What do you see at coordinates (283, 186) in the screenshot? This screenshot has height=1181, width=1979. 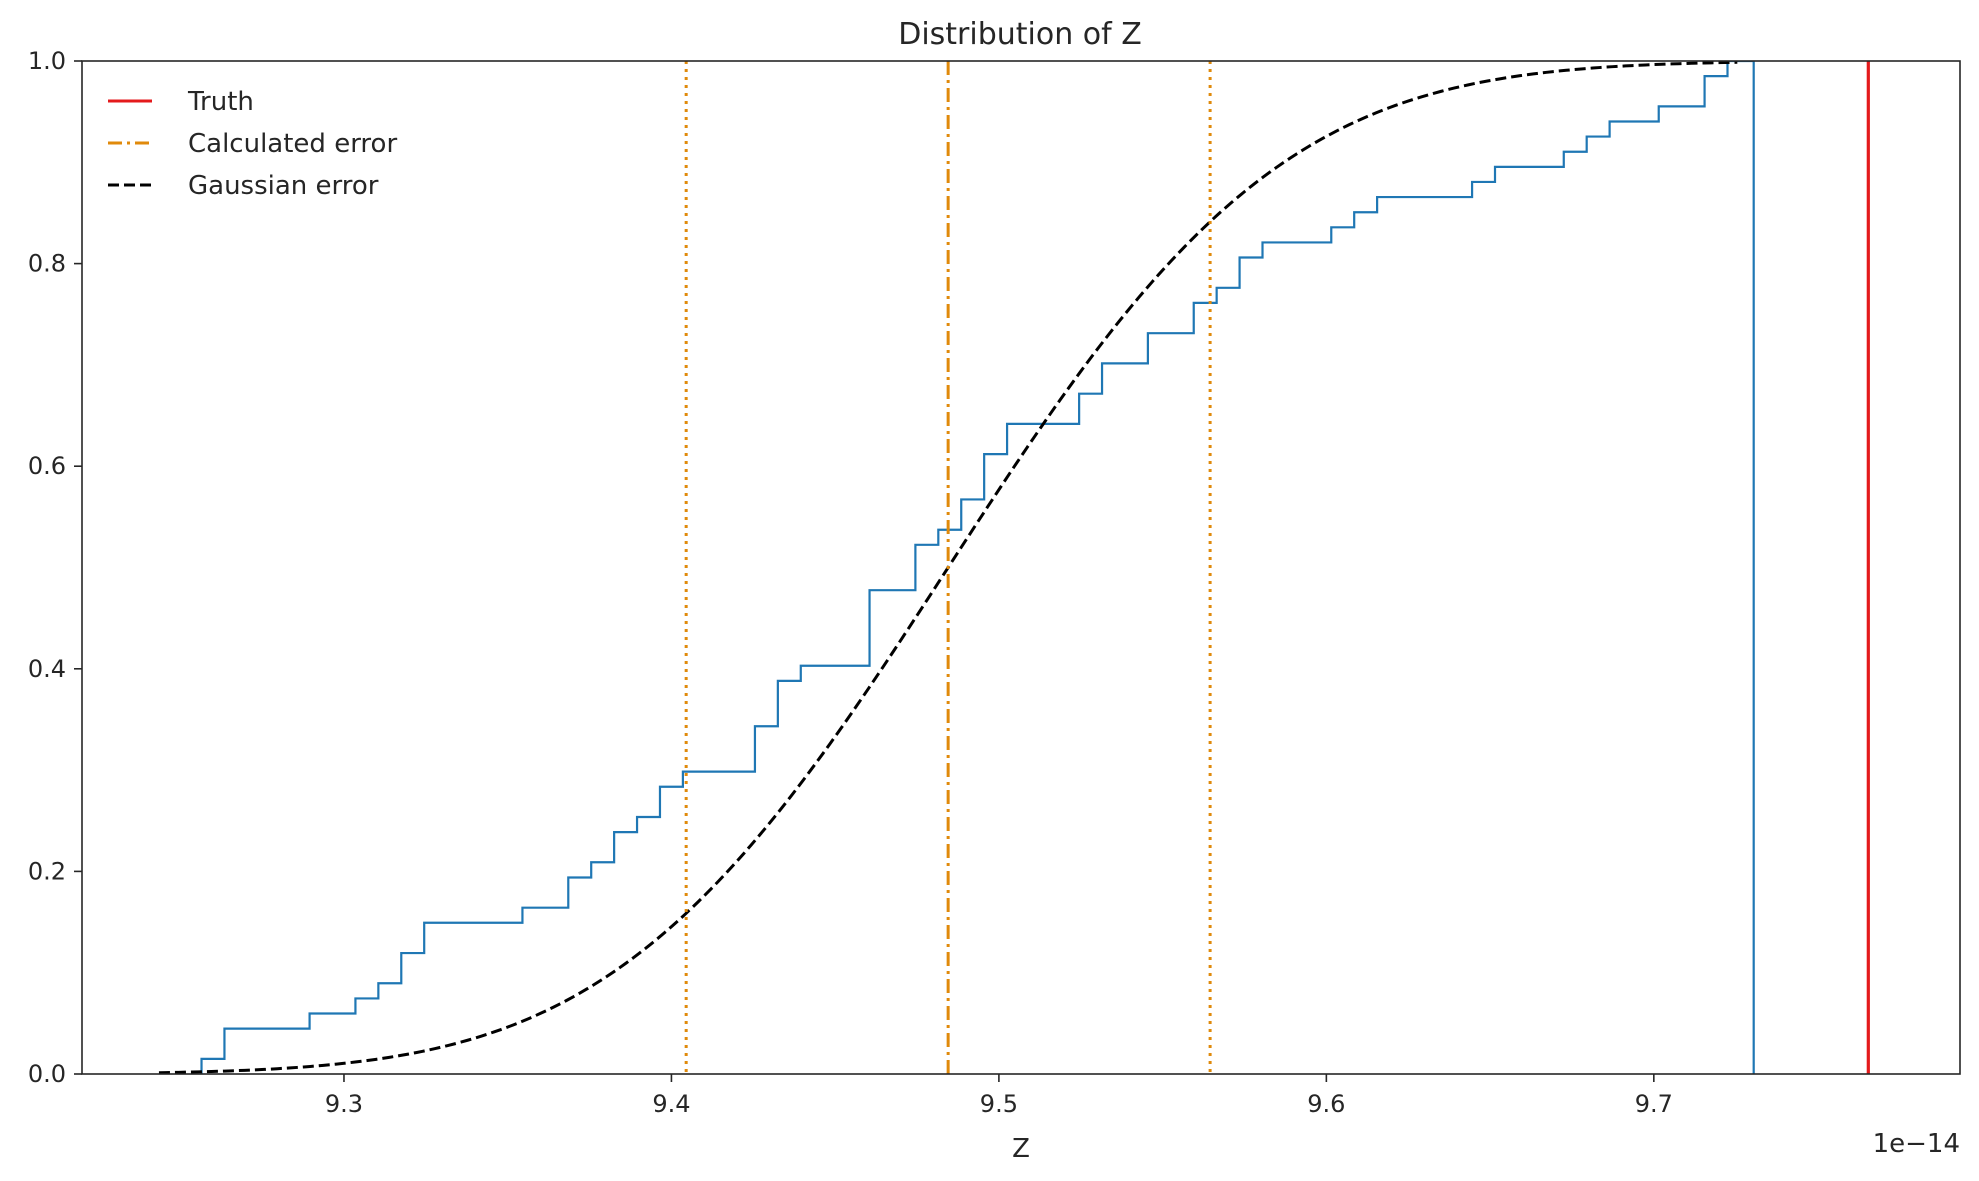 I see `legend-label-2: Gaussian error` at bounding box center [283, 186].